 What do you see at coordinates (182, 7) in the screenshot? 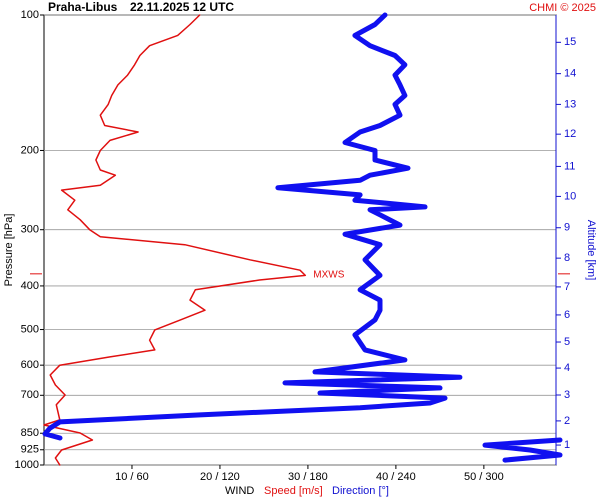
I see `chart-subtitle: 22.11.2025 12 UTC` at bounding box center [182, 7].